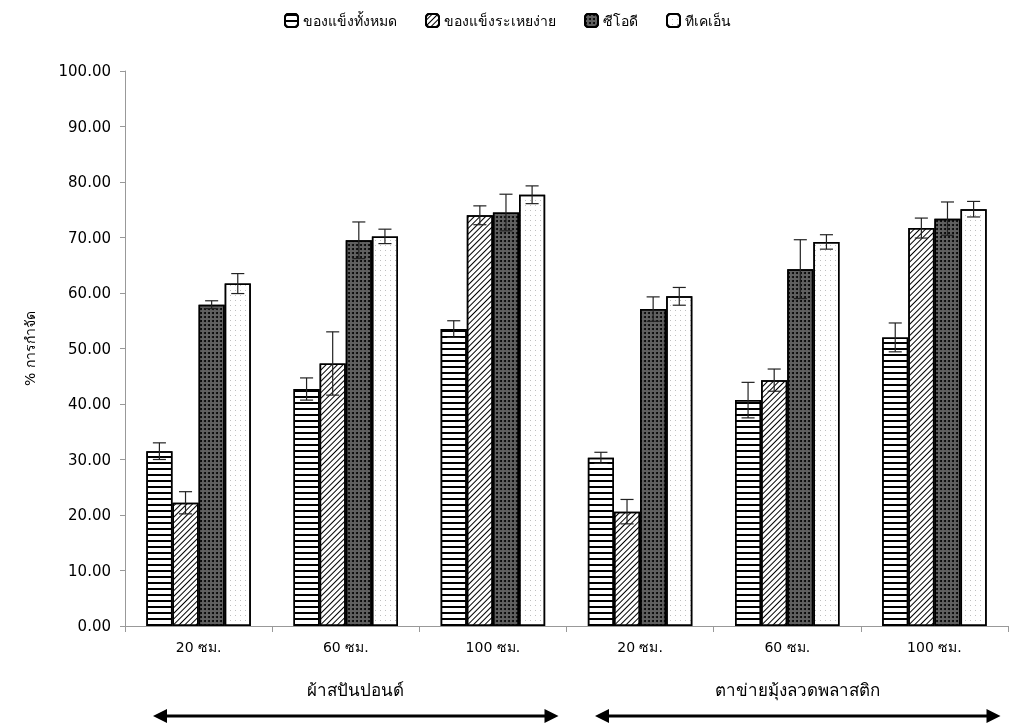 The width and height of the screenshot is (1015, 727). Describe the element at coordinates (89, 570) in the screenshot. I see `y-tick-label: 10.00` at that location.